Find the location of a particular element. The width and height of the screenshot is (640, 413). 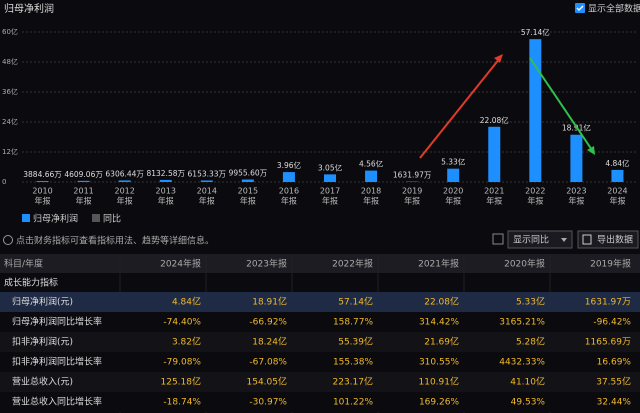

x-tick-label: 2011 is located at coordinates (83, 191).